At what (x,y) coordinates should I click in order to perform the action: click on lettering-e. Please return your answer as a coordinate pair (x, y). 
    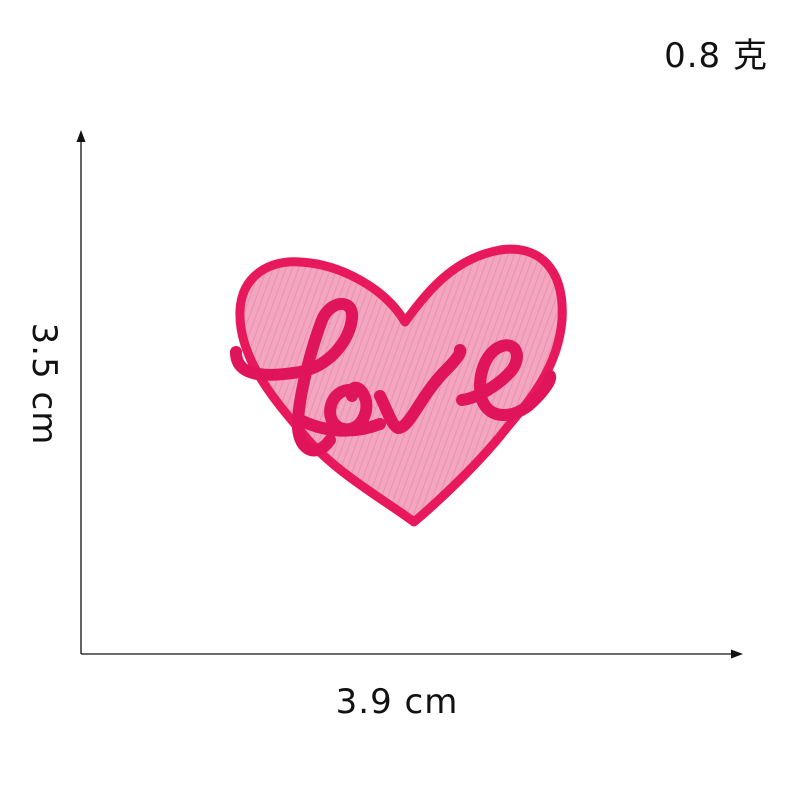
    Looking at the image, I should click on (506, 380).